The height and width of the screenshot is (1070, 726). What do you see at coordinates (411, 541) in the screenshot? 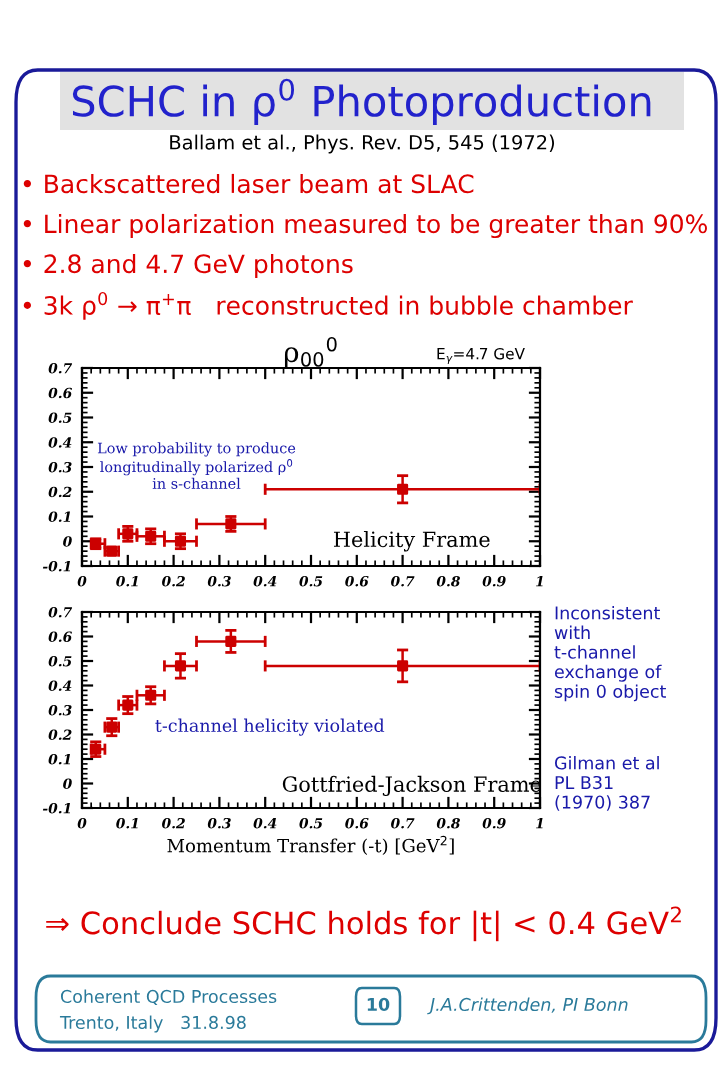
I see `annotation: Helicity Frame` at bounding box center [411, 541].